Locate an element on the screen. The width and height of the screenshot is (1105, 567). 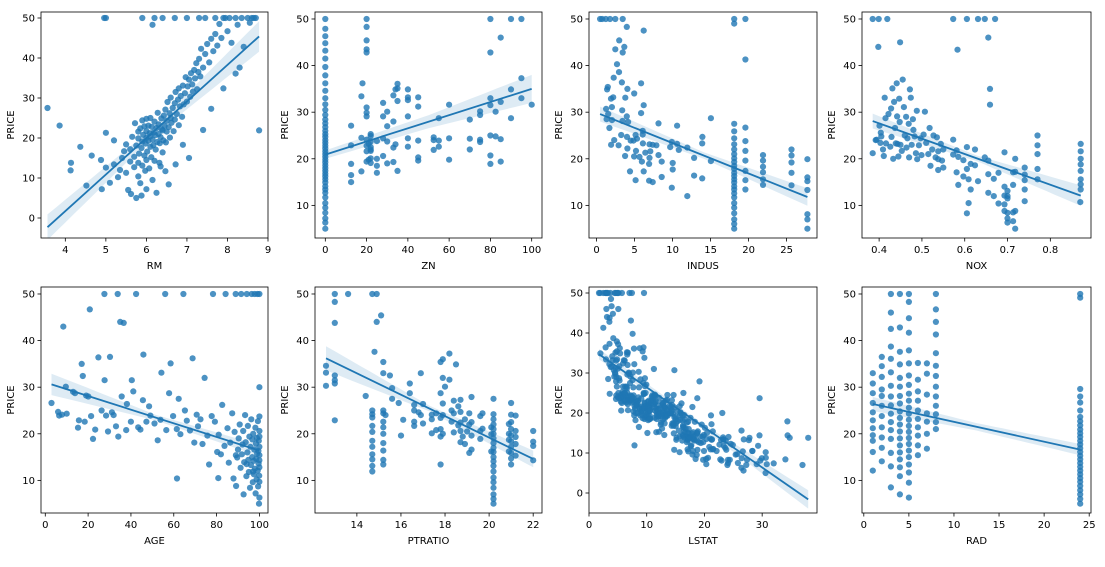
x-axis-label: RM is located at coordinates (155, 266).